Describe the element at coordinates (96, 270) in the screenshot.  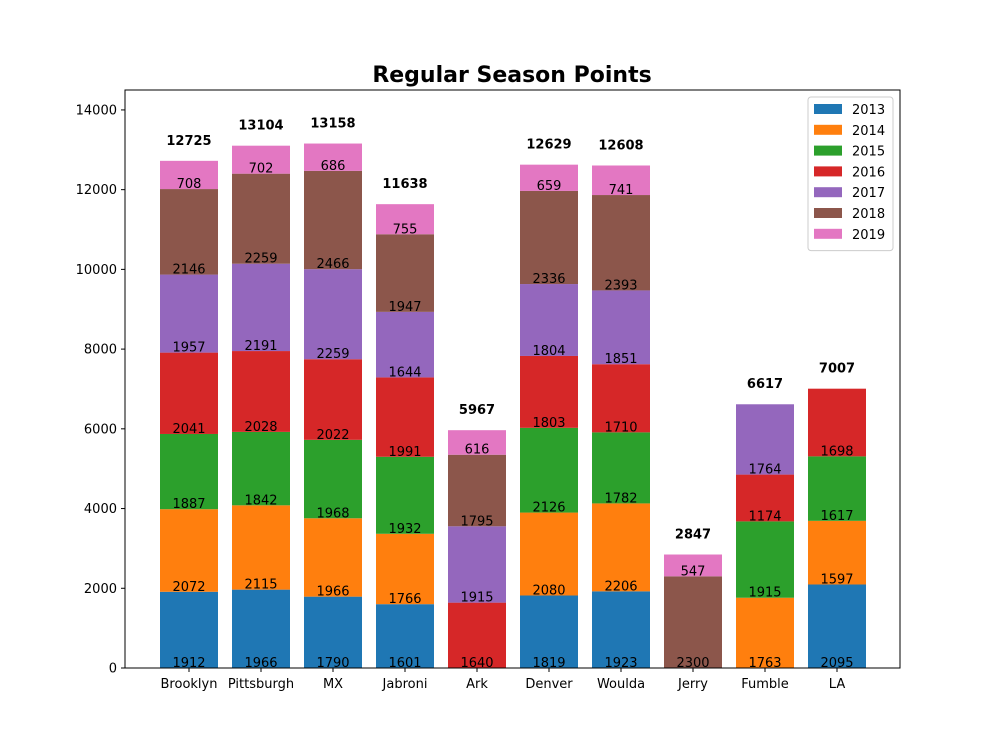
I see `y-tick-label: 10000` at that location.